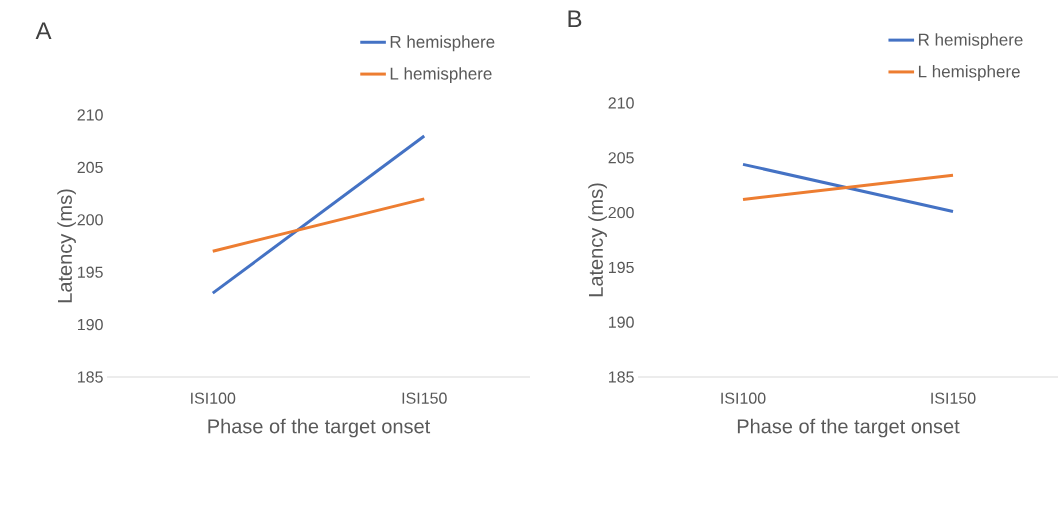 The height and width of the screenshot is (505, 1064). Describe the element at coordinates (575, 19) in the screenshot. I see `chart-title: B` at that location.